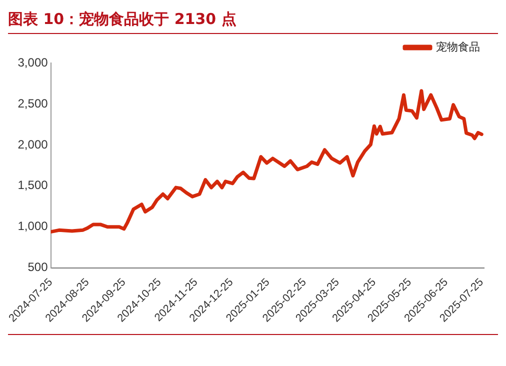 The image size is (506, 366). What do you see at coordinates (33, 226) in the screenshot?
I see `y-tick-label: 1,000` at bounding box center [33, 226].